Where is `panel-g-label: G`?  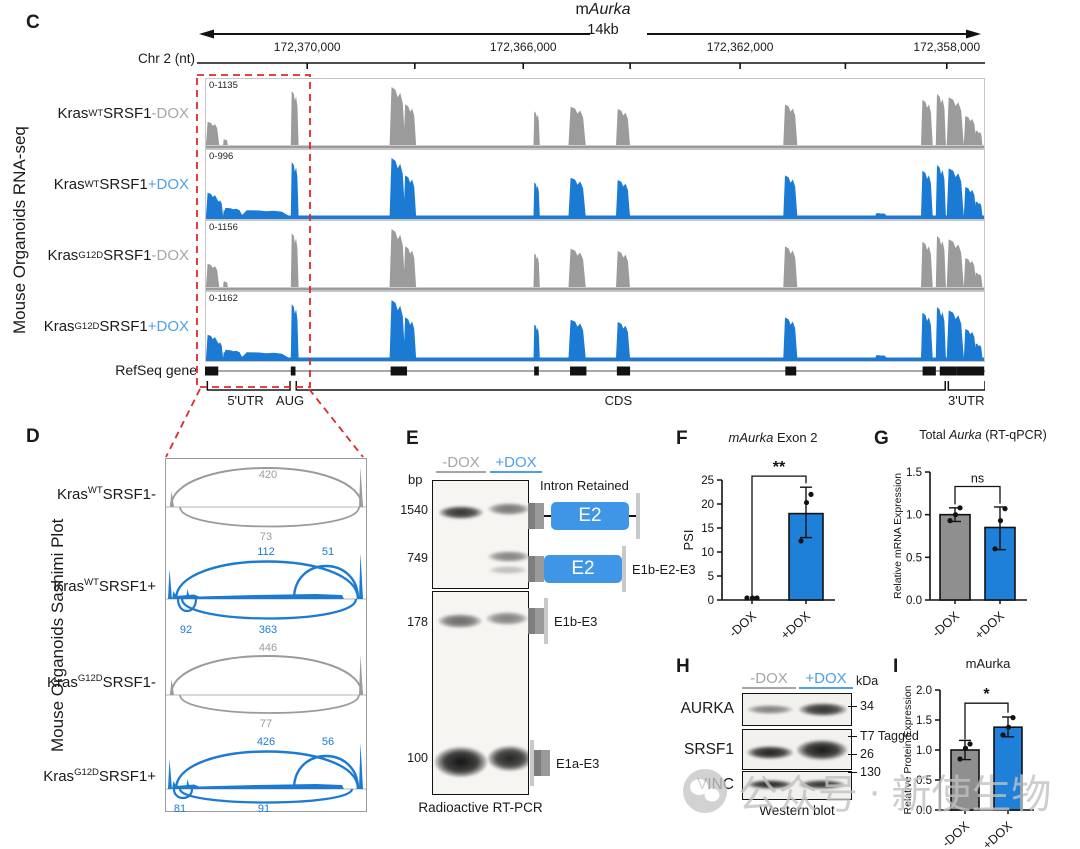
panel-g-label: G is located at coordinates (881, 438).